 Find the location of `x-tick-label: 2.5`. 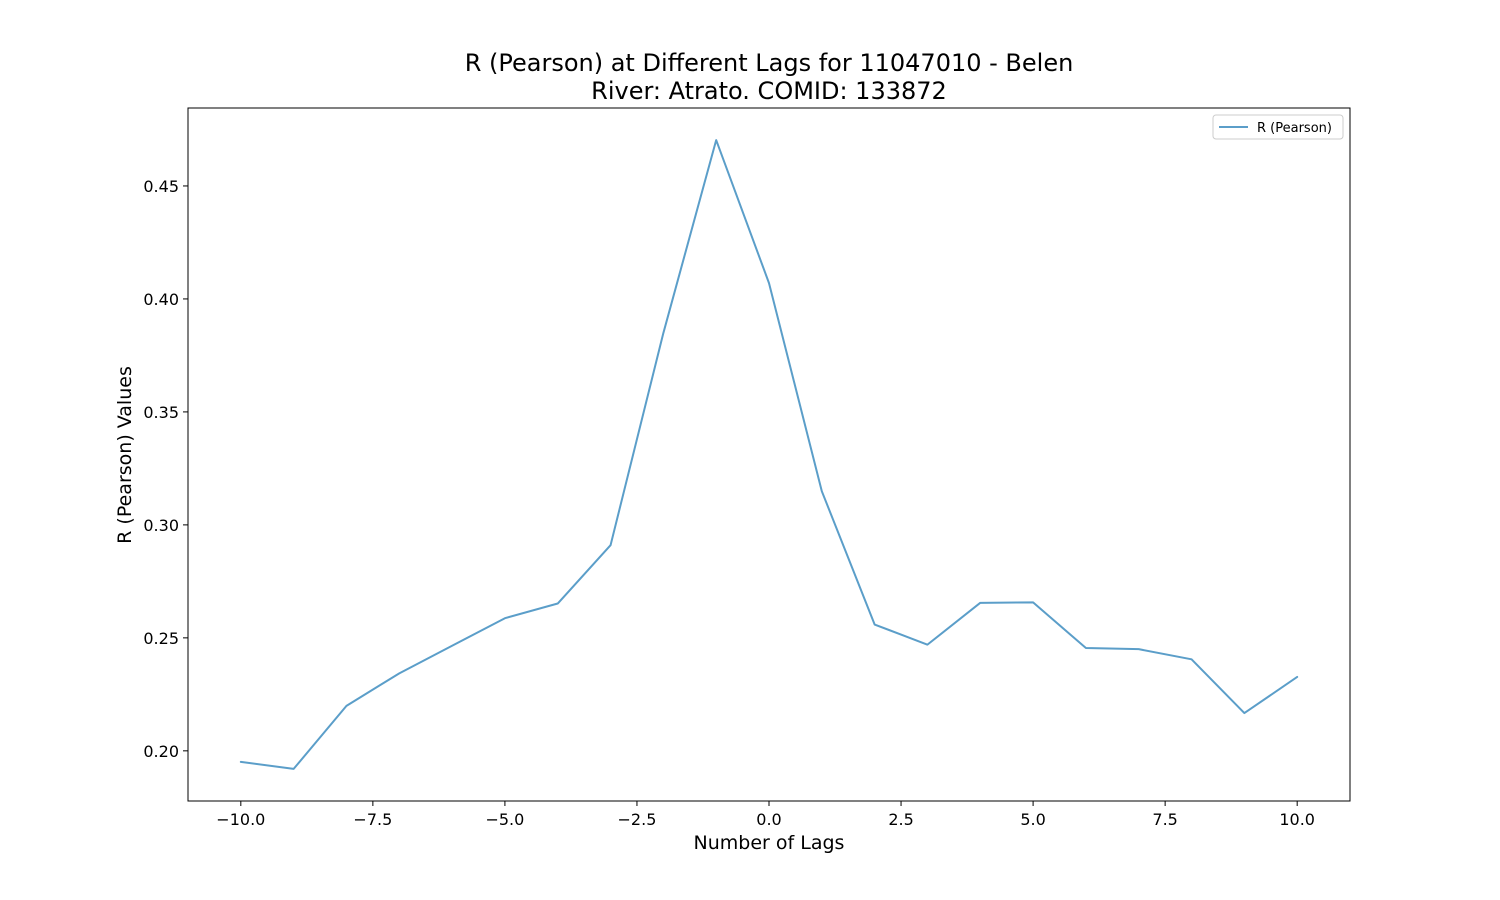

x-tick-label: 2.5 is located at coordinates (900, 819).